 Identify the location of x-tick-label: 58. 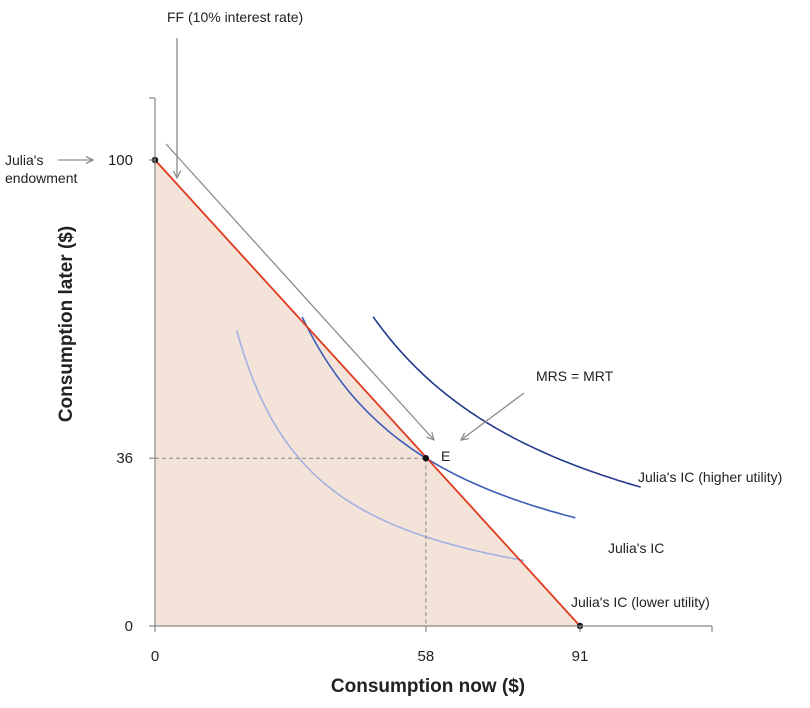
(426, 656).